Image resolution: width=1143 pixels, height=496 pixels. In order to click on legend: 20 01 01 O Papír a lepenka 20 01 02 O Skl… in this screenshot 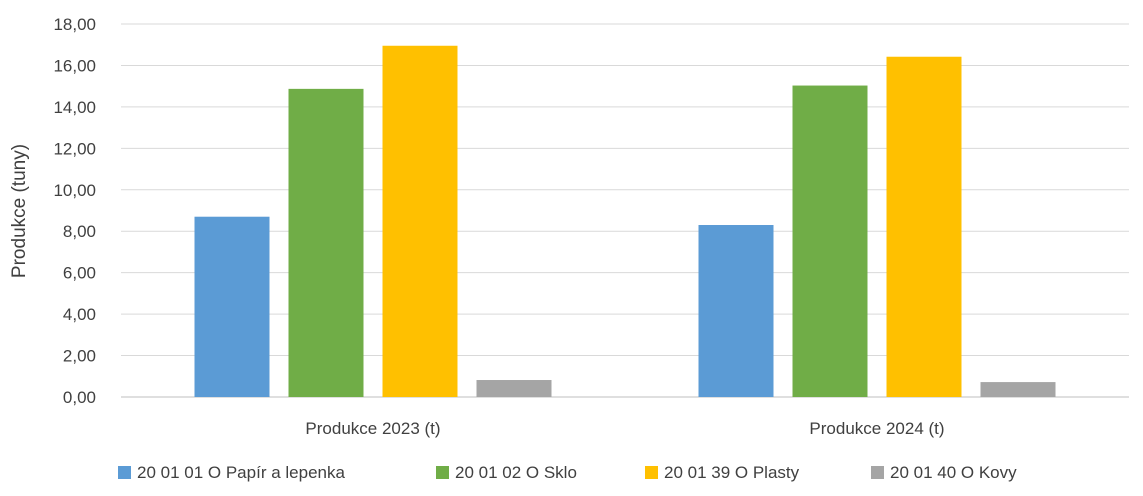, I will do `click(567, 472)`.